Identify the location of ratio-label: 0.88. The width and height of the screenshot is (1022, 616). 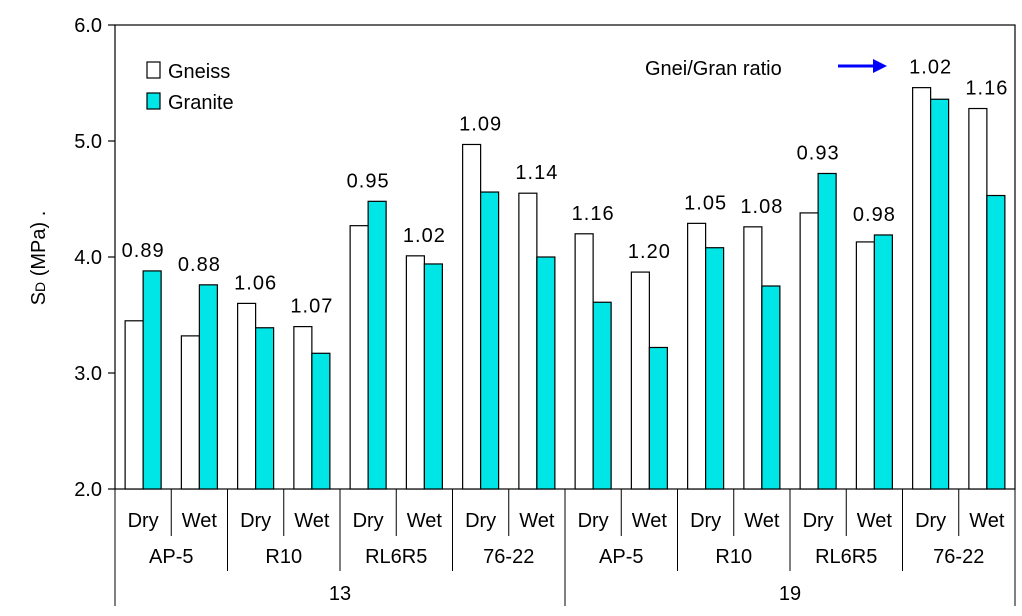
(199, 265).